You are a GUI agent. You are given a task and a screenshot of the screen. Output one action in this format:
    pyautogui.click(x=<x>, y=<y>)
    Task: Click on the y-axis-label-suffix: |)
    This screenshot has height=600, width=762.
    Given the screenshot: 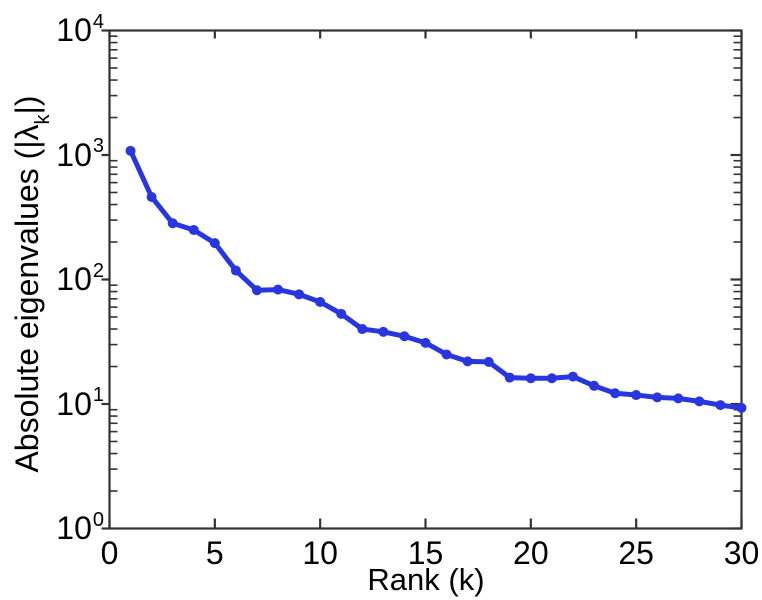 What is the action you would take?
    pyautogui.click(x=27, y=105)
    